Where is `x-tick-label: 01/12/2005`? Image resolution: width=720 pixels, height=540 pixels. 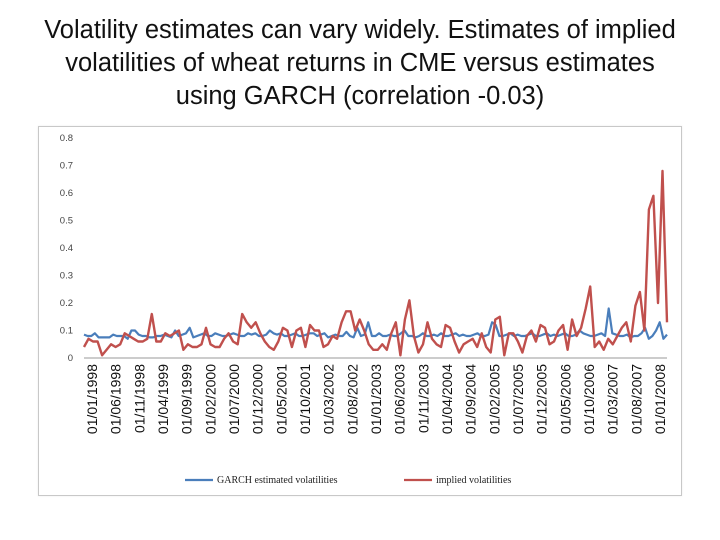 x-tick-label: 01/12/2005 is located at coordinates (542, 399).